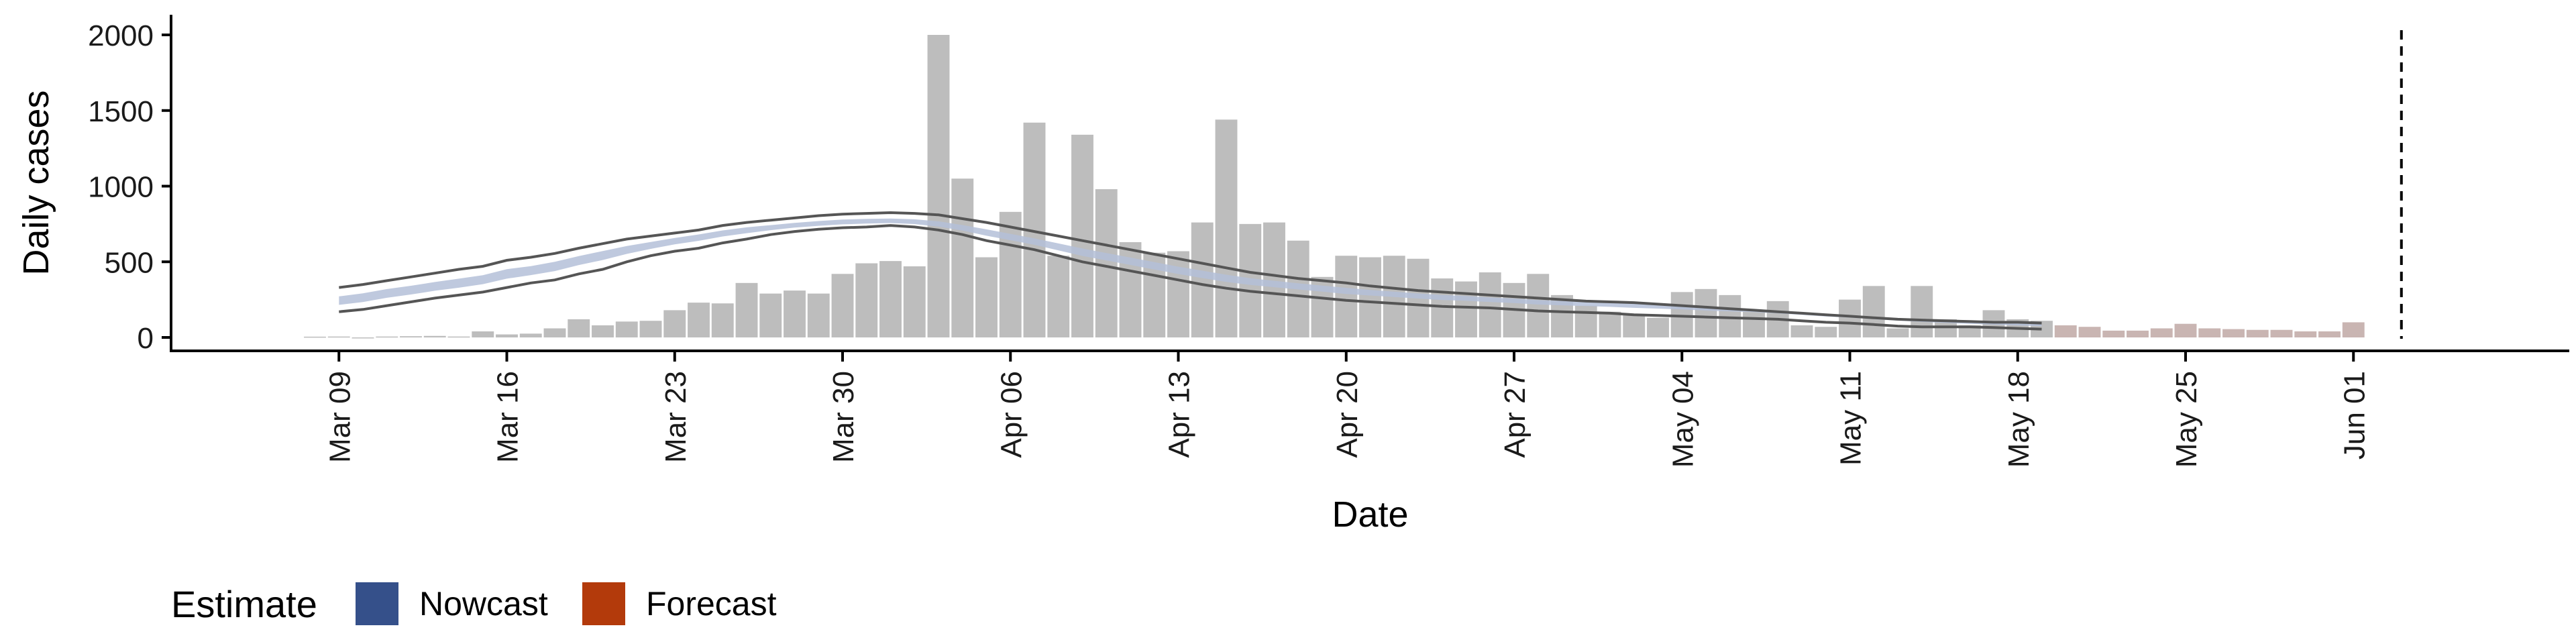  What do you see at coordinates (1370, 514) in the screenshot?
I see `x-axis-title: Date` at bounding box center [1370, 514].